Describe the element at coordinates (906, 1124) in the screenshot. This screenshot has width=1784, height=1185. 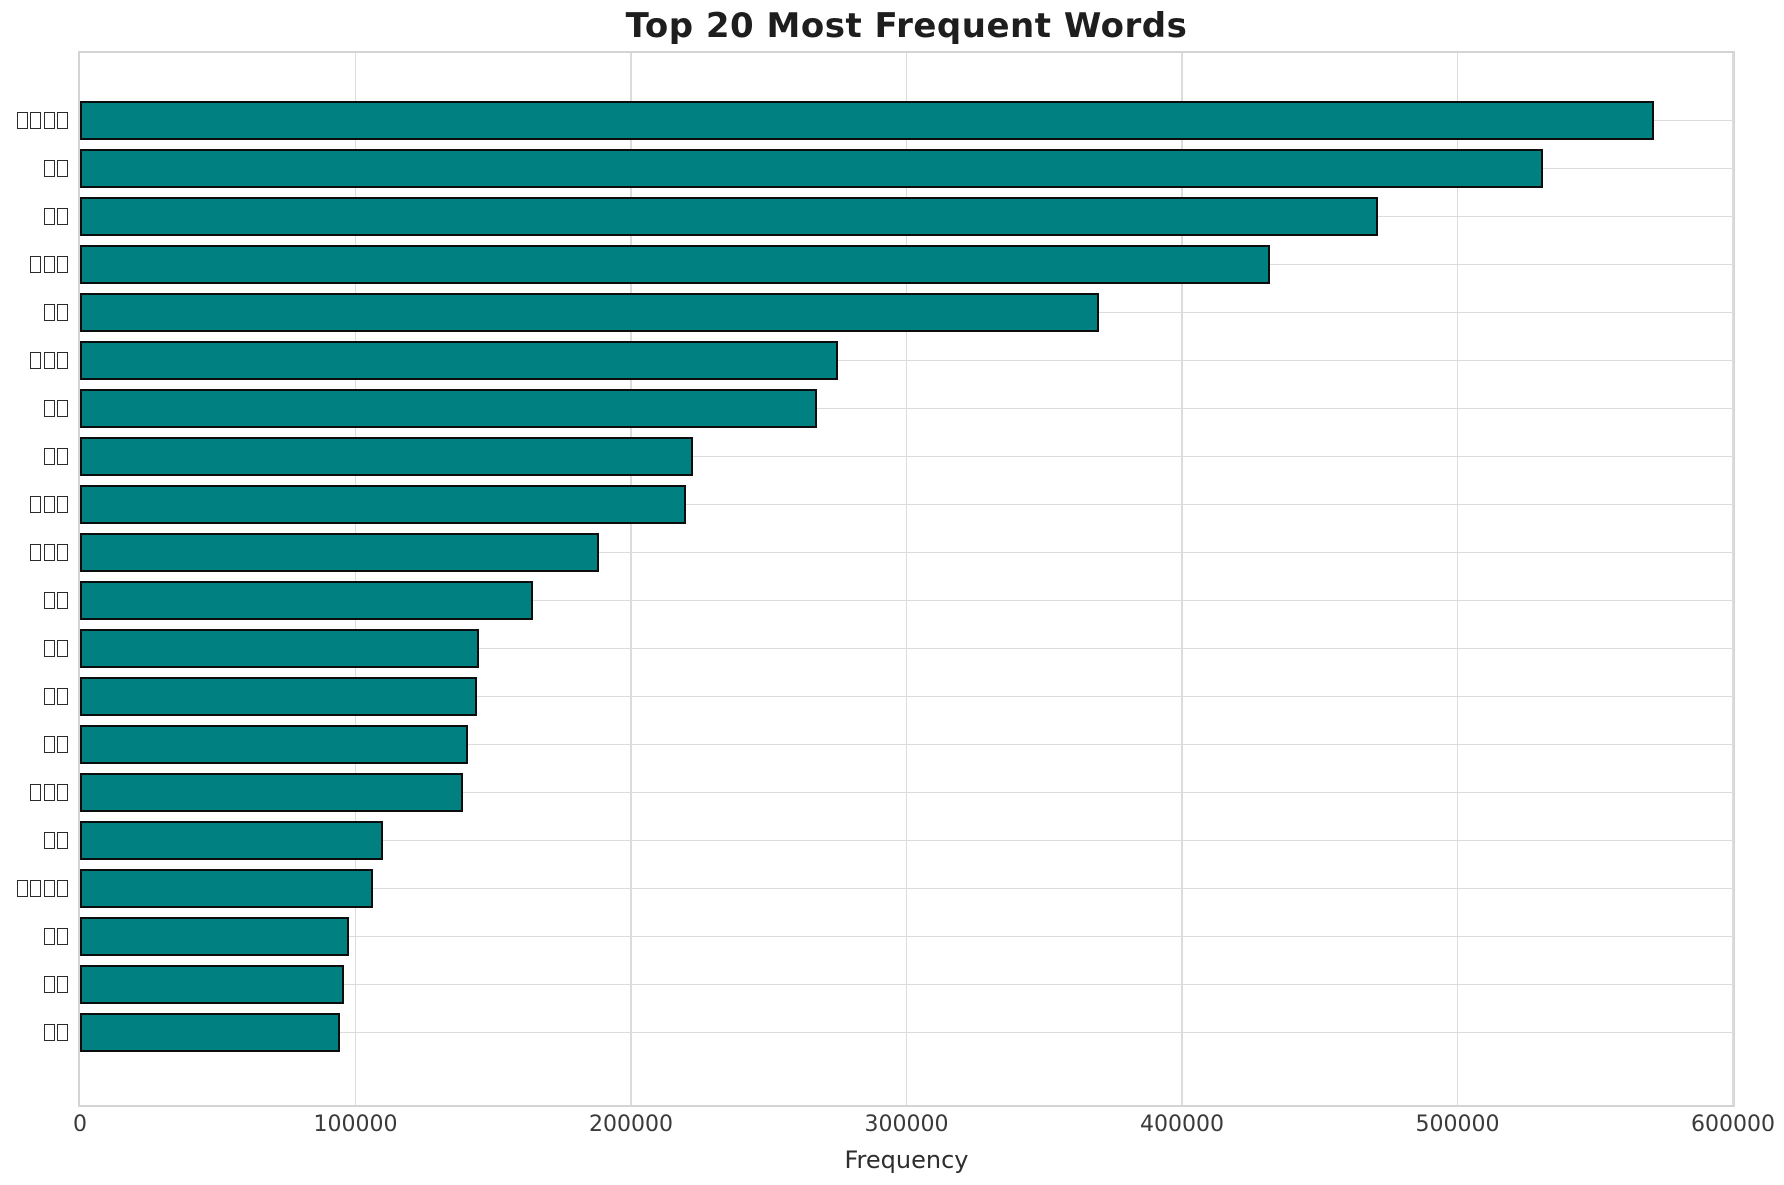
I see `x-tick-label-300000: 300000` at that location.